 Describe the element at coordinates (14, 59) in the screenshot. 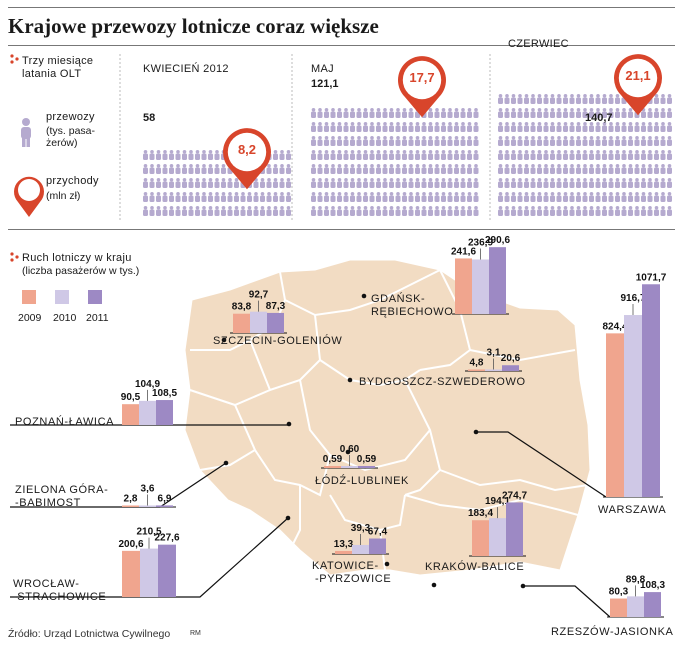

I see `bullet-marker-icon` at that location.